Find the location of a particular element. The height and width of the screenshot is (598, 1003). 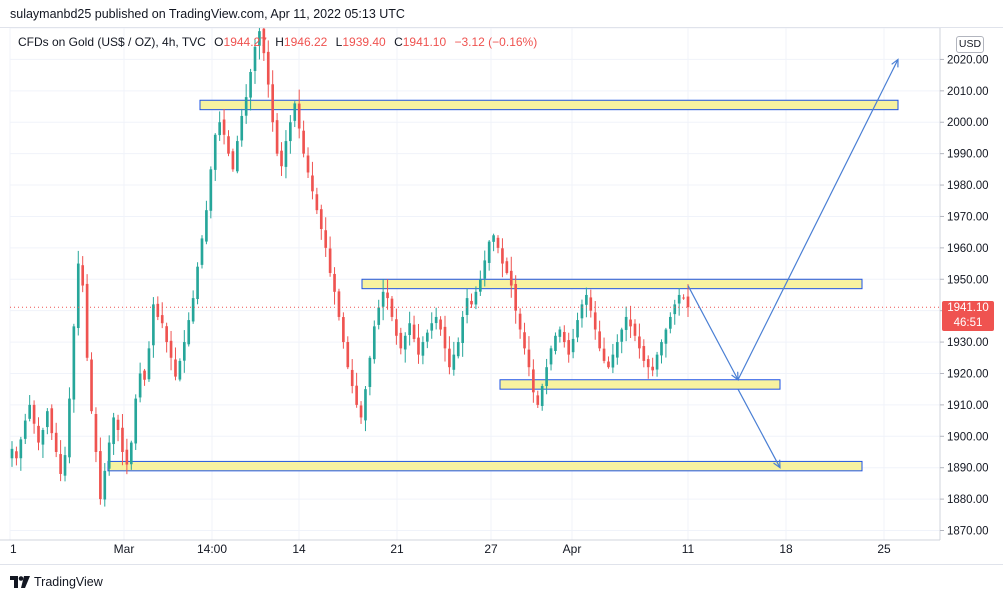

x-tick-label: Mar is located at coordinates (124, 549).